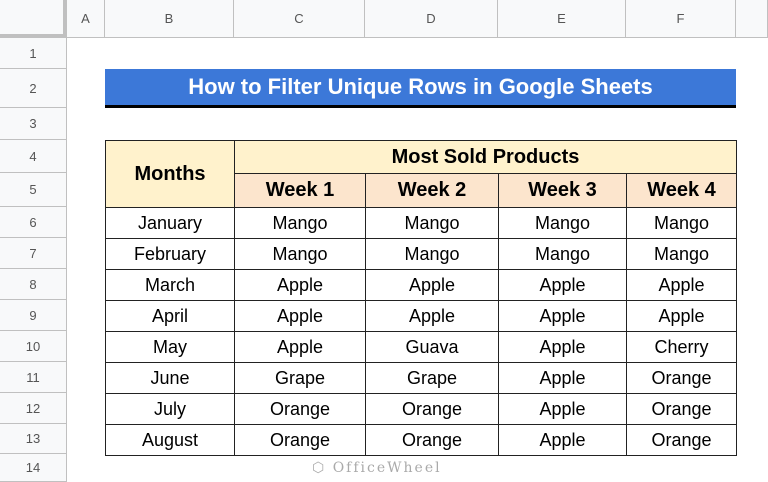 The image size is (768, 482). What do you see at coordinates (431, 19) in the screenshot?
I see `column-header: D` at bounding box center [431, 19].